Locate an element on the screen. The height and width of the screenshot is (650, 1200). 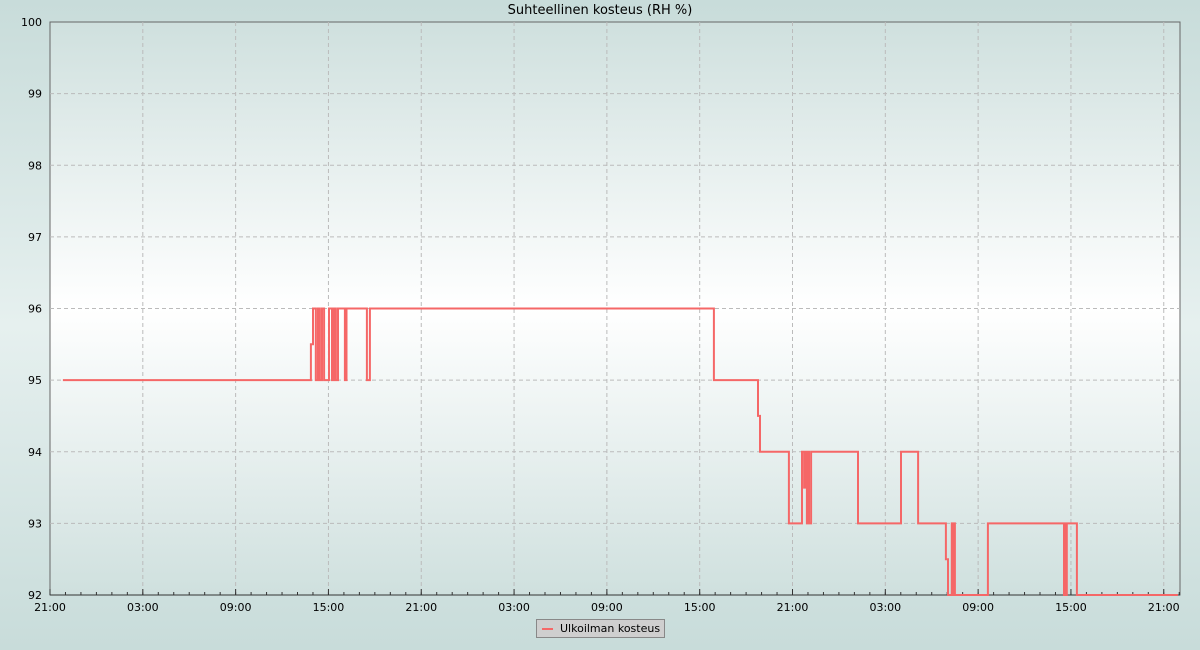
y-tick-label: 99 is located at coordinates (35, 94).